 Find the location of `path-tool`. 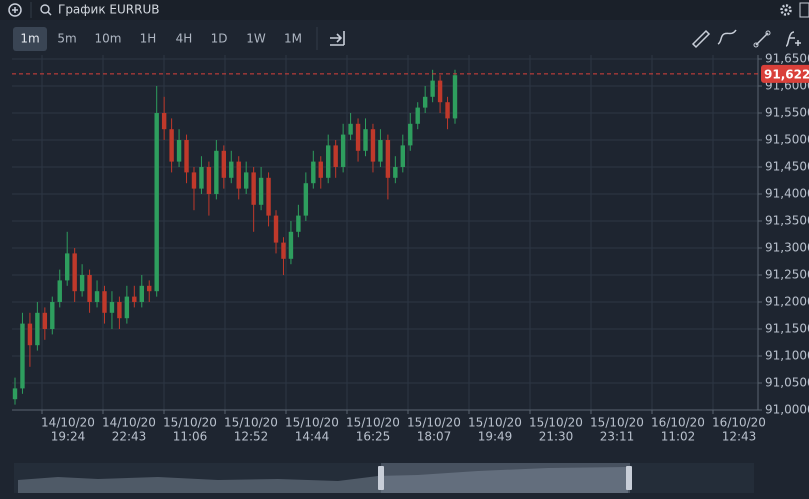

path-tool is located at coordinates (727, 37).